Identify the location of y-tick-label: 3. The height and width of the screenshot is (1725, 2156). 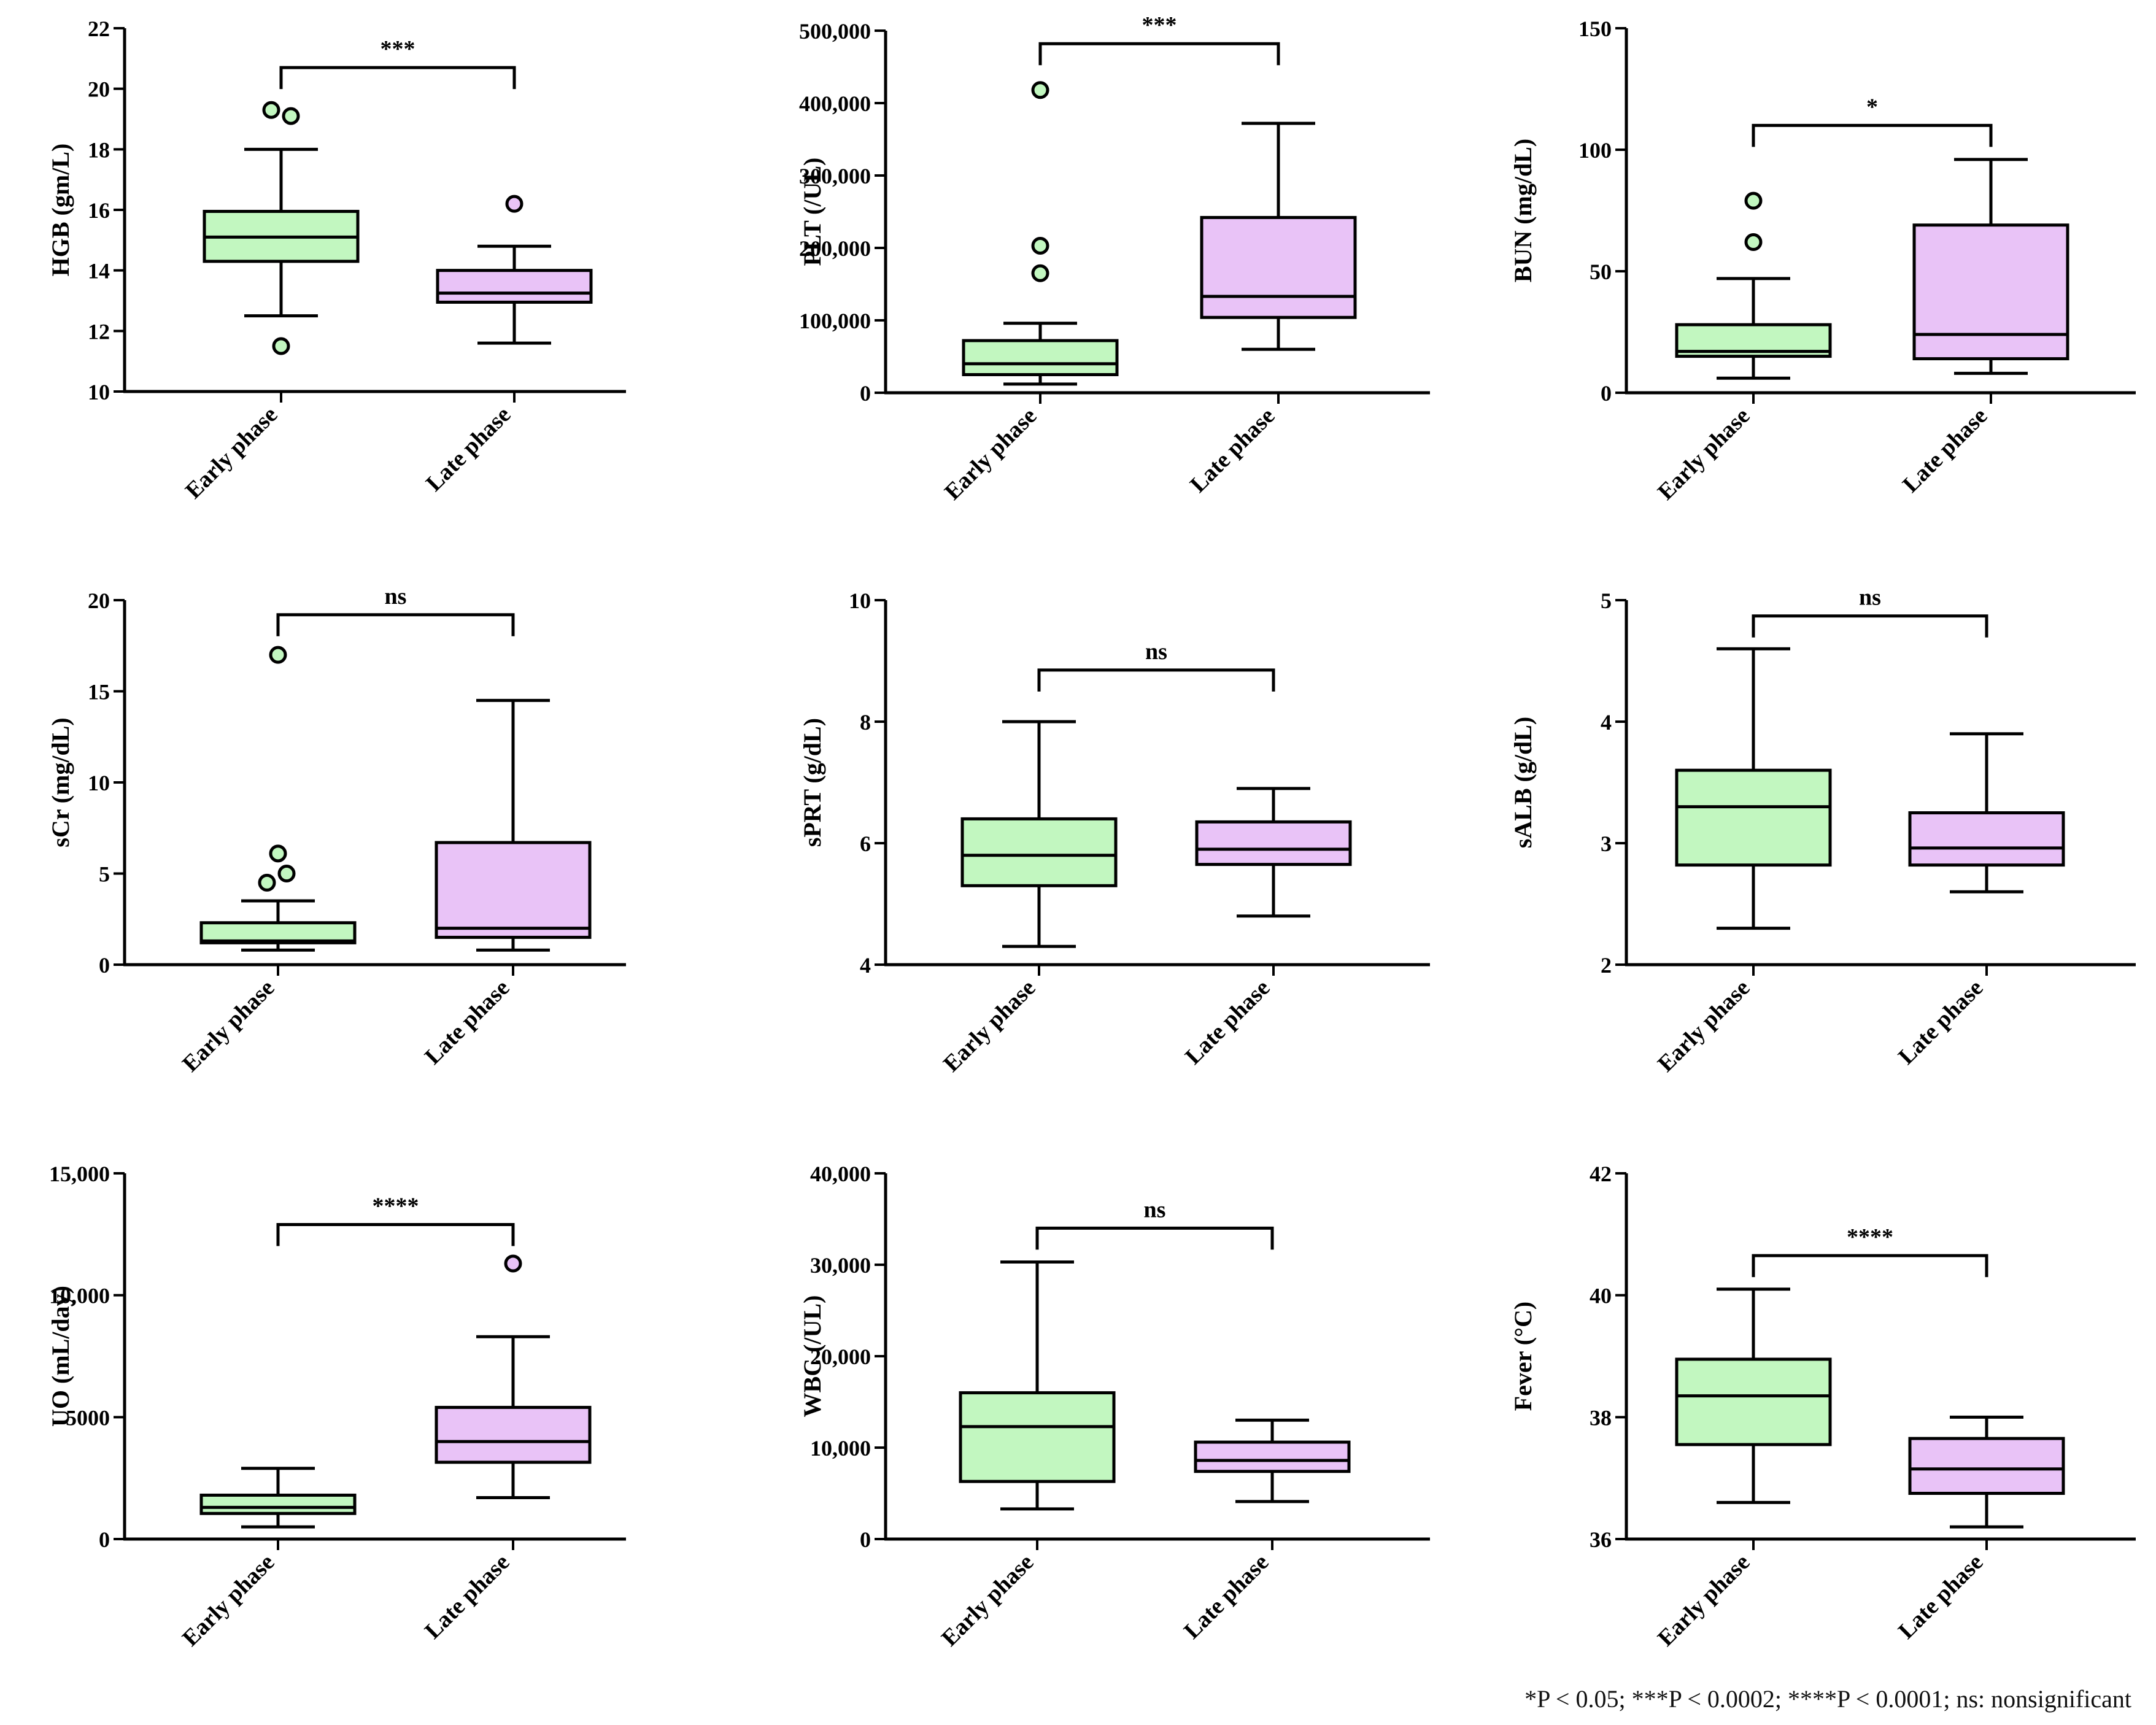
(1606, 844).